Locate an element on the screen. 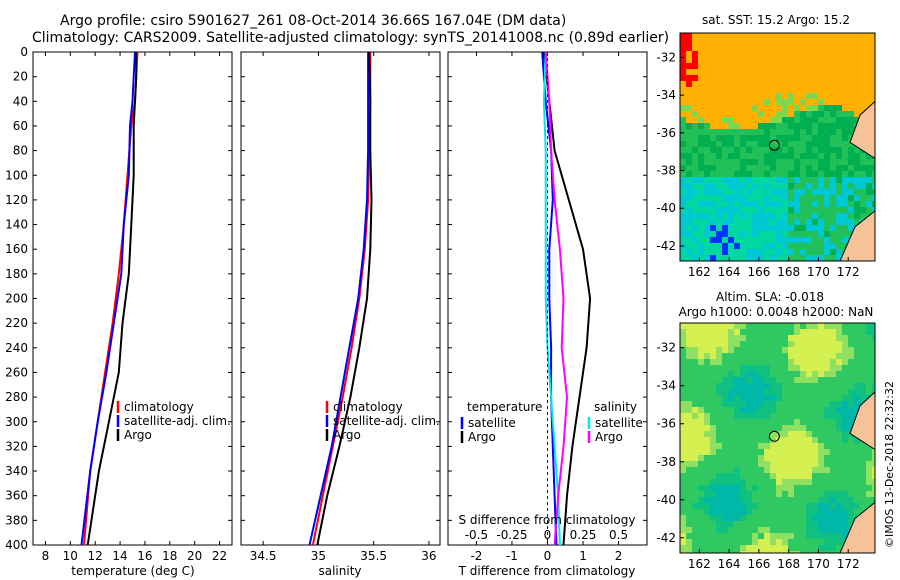 Image resolution: width=900 pixels, height=580 pixels. x-tick-label: 170 is located at coordinates (818, 272).